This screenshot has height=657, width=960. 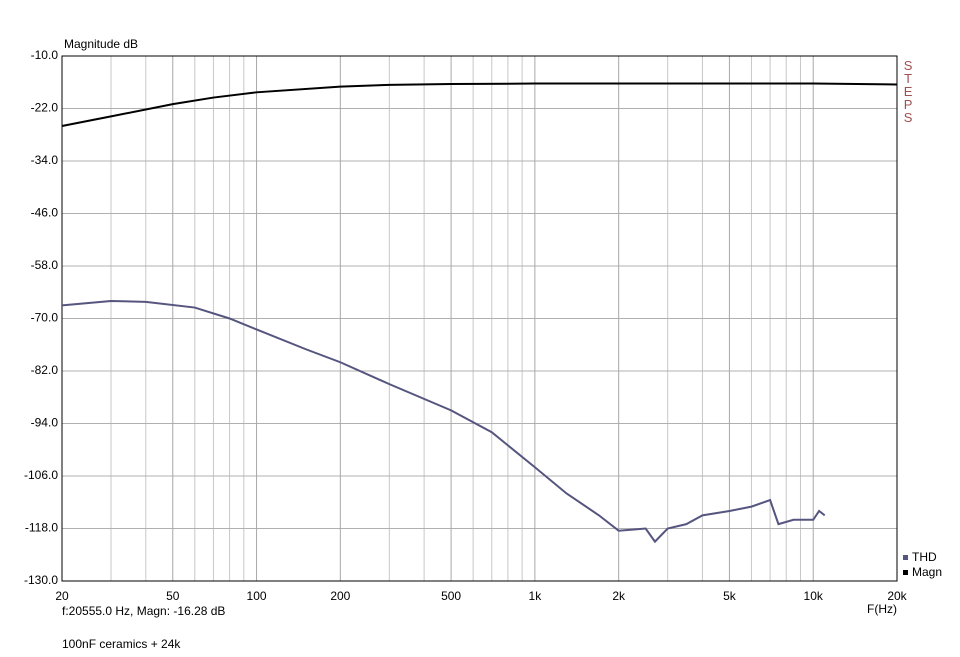 What do you see at coordinates (927, 572) in the screenshot?
I see `legend-label: Magn` at bounding box center [927, 572].